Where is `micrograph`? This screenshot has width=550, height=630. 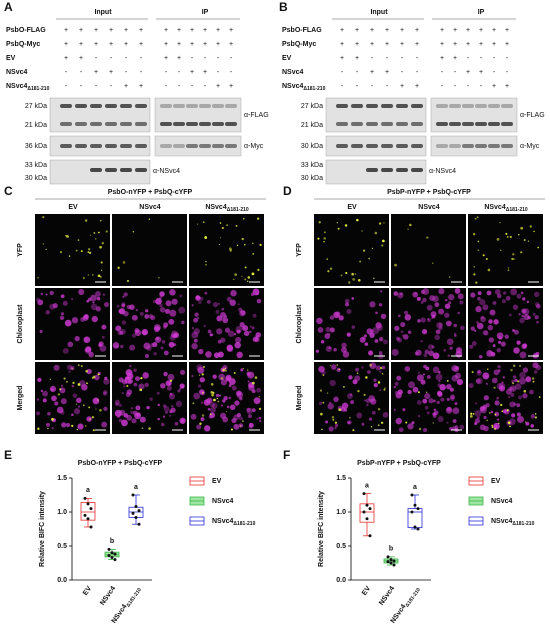
micrograph is located at coordinates (505, 250).